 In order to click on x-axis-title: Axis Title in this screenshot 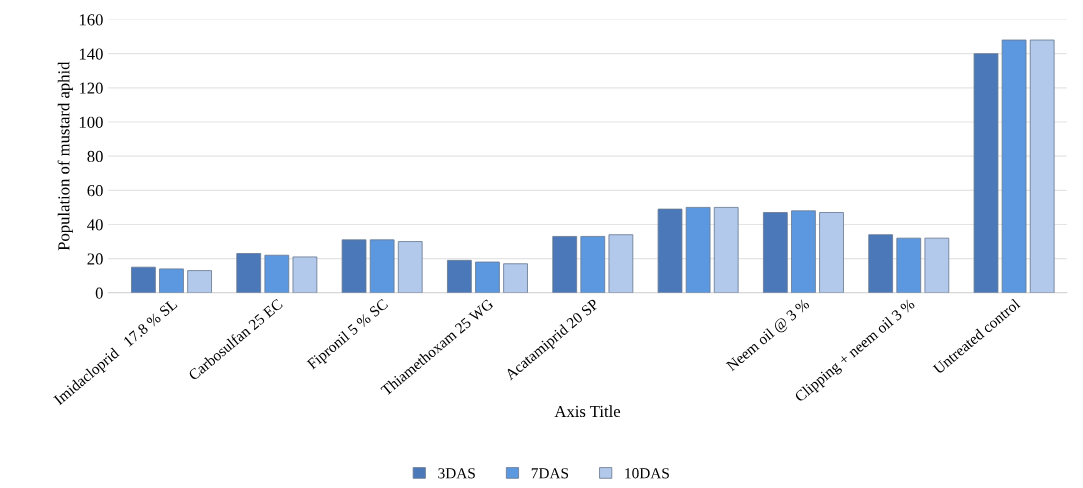, I will do `click(587, 411)`.